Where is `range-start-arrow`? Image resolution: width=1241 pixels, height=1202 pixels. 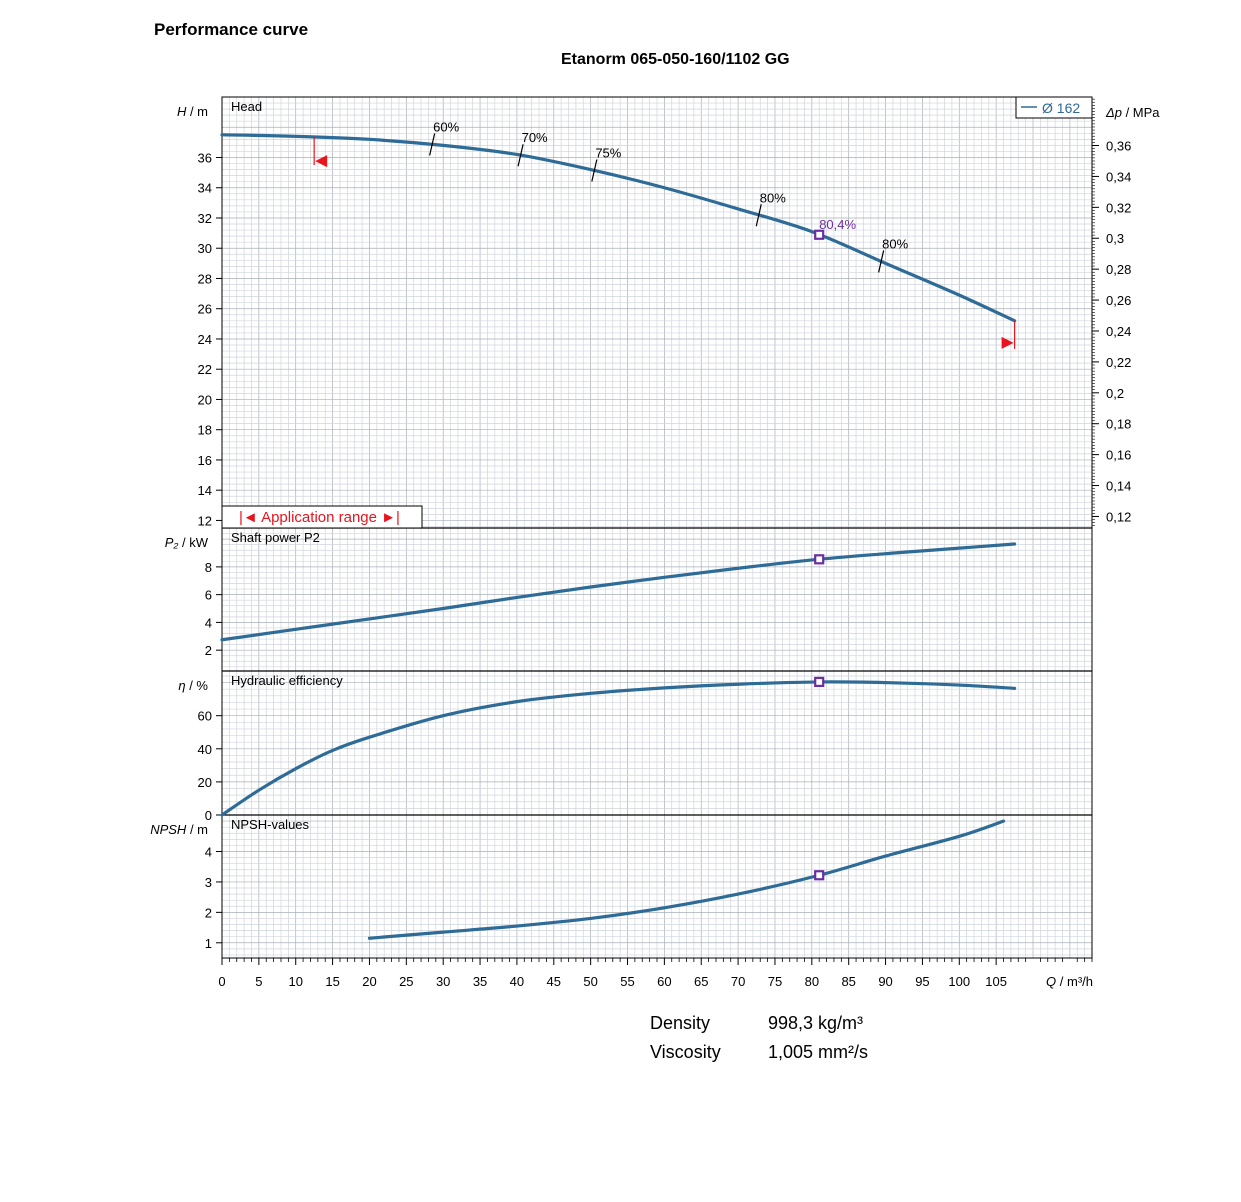 range-start-arrow is located at coordinates (321, 161).